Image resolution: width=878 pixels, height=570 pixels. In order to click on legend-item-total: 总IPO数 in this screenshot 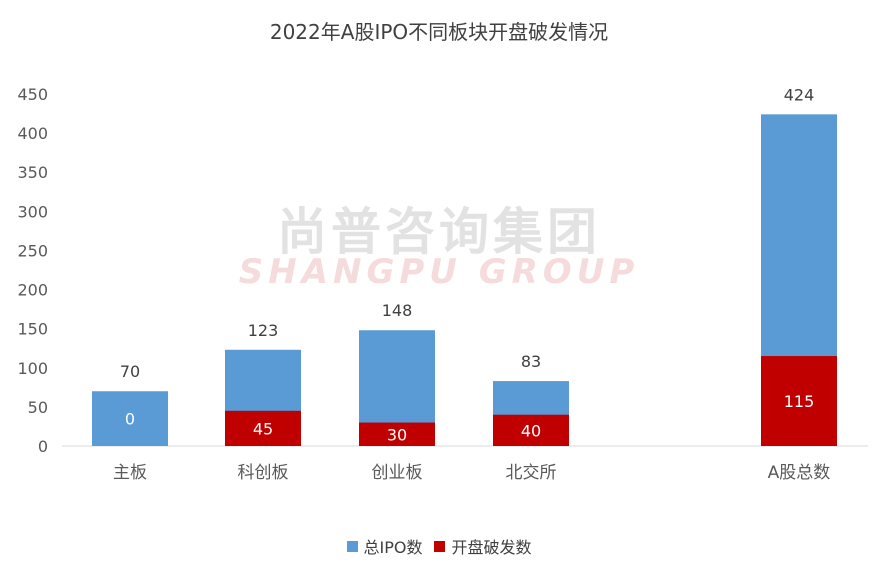, I will do `click(384, 546)`.